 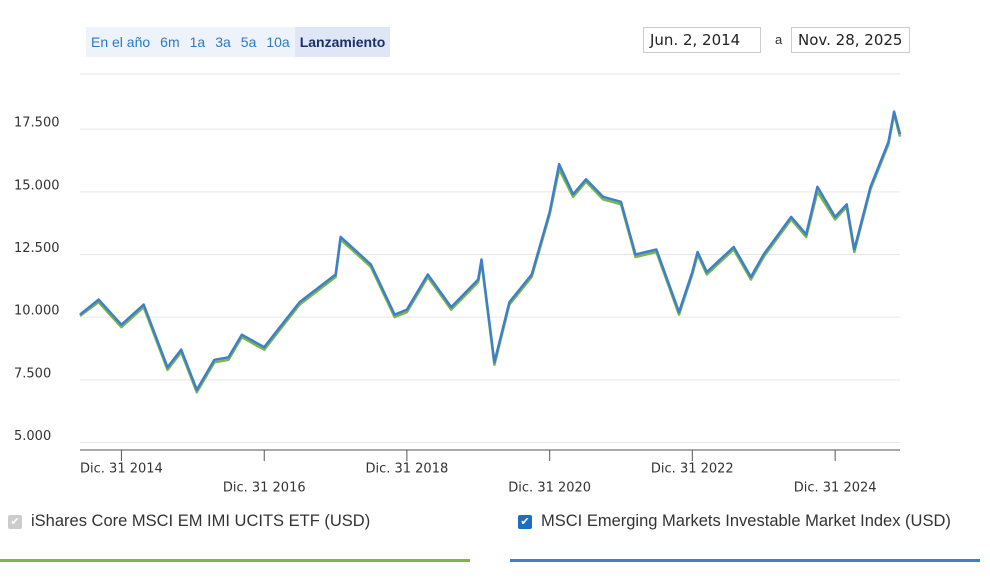 I want to click on range-button: Lanzamiento, so click(x=342, y=42).